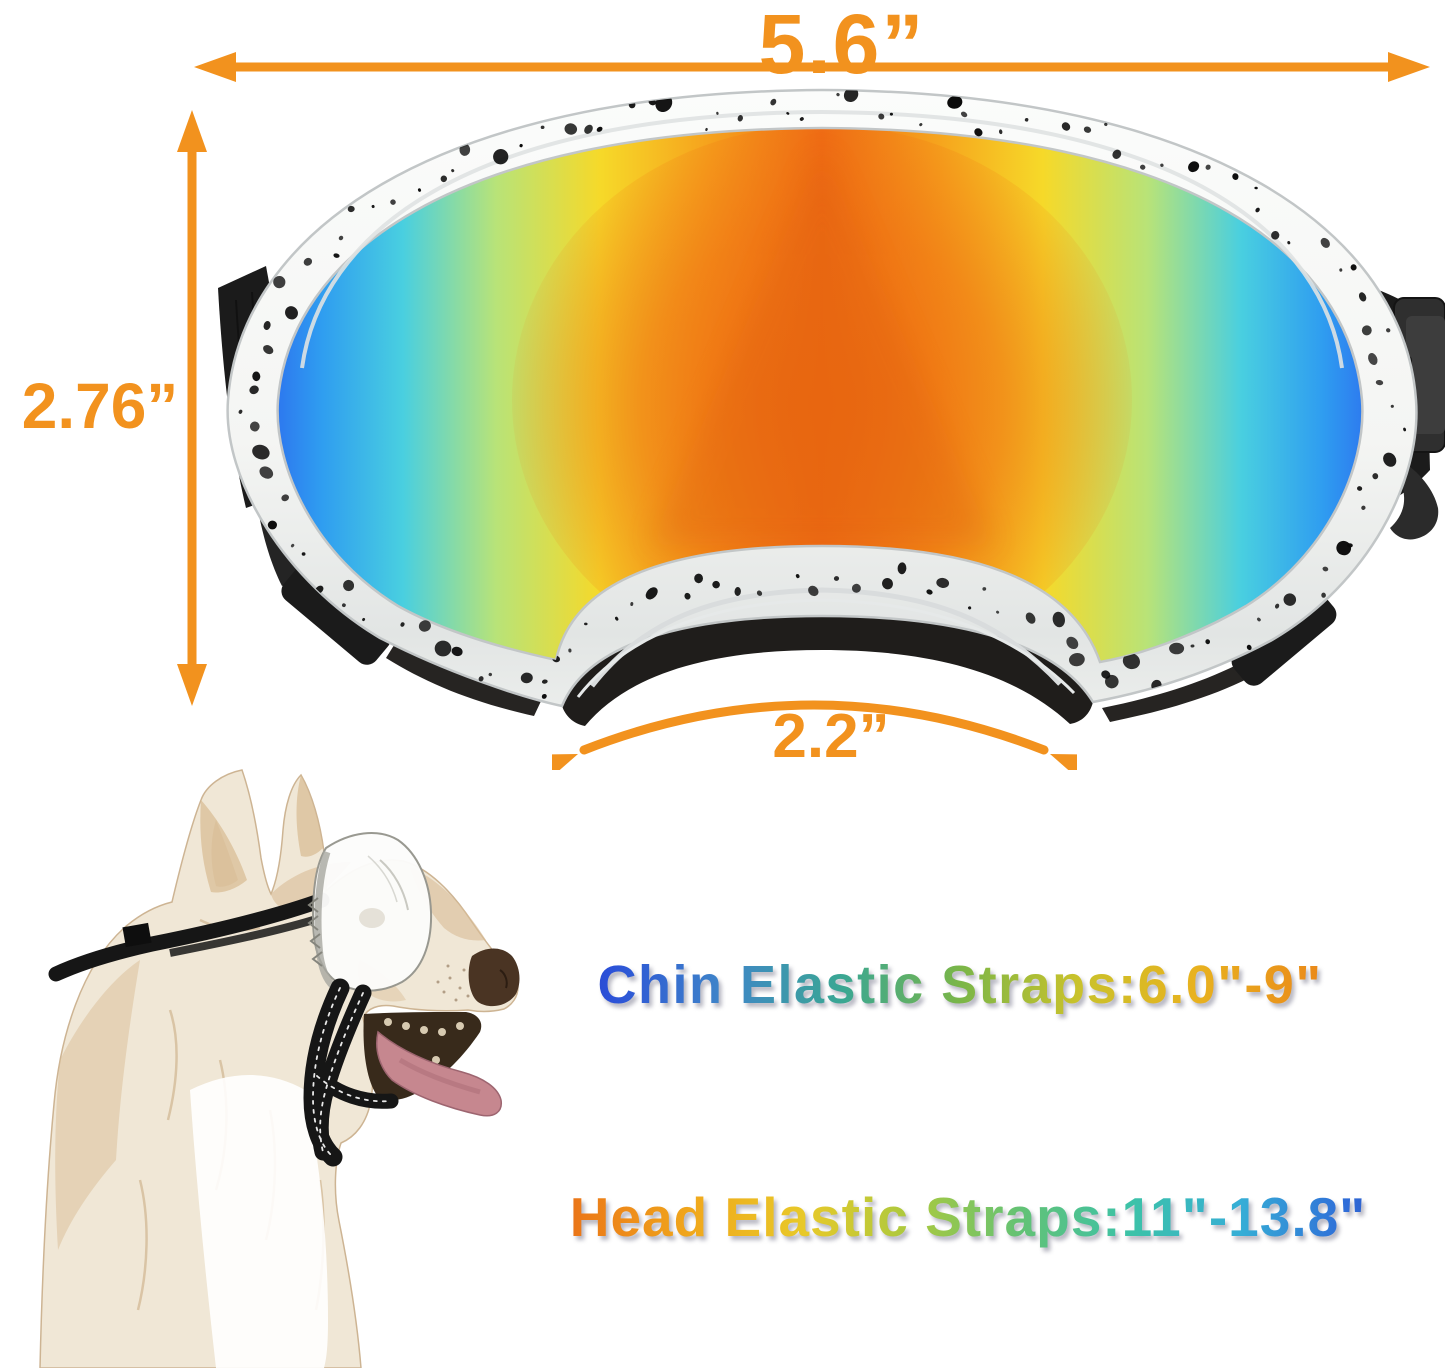 Image resolution: width=1445 pixels, height=1368 pixels. I want to click on arrow-down-icon, so click(192, 685).